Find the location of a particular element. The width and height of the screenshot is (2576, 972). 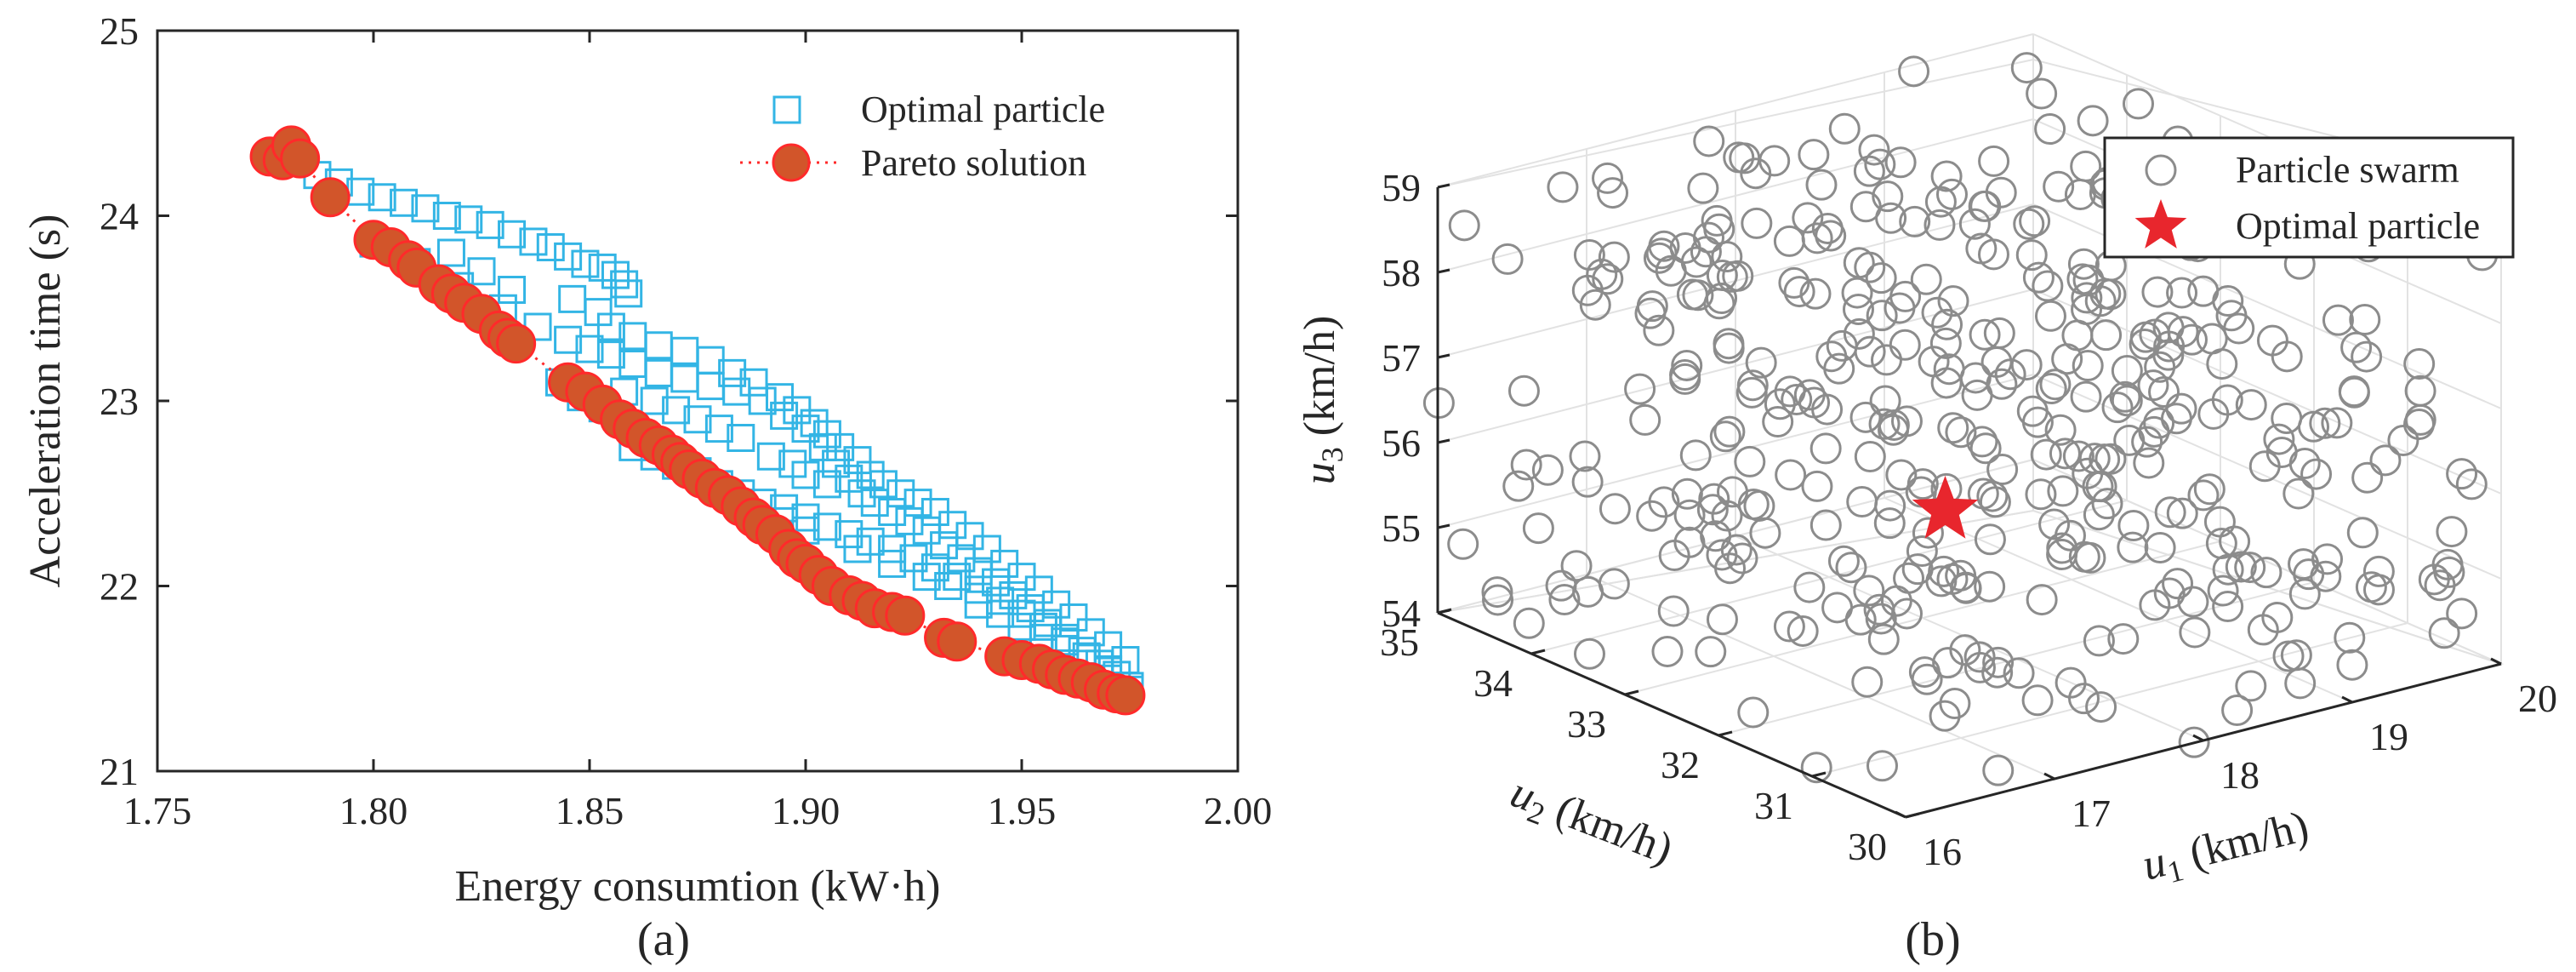

z-tick-label: 56 is located at coordinates (1401, 443).